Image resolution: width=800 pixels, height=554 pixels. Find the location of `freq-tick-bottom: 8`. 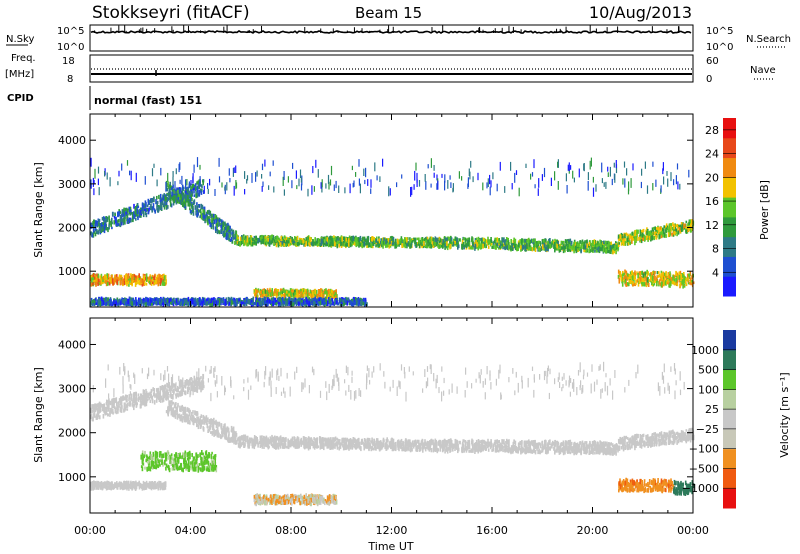

freq-tick-bottom: 8 is located at coordinates (70, 79).